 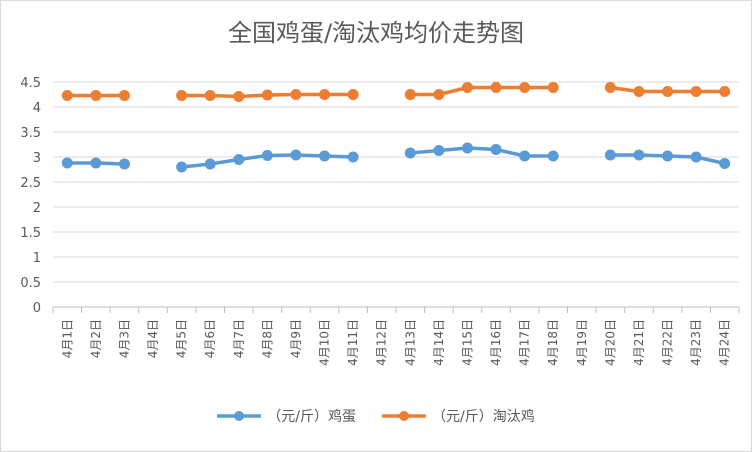 I want to click on x-tick-label: 4月6日, so click(x=210, y=338).